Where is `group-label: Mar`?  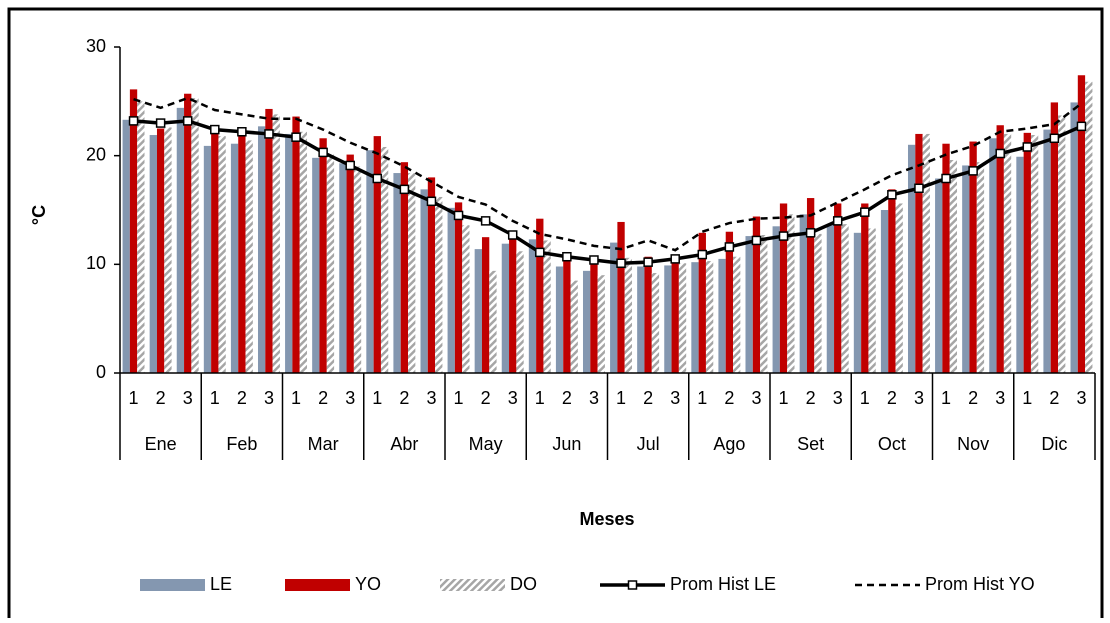
group-label: Mar is located at coordinates (323, 444).